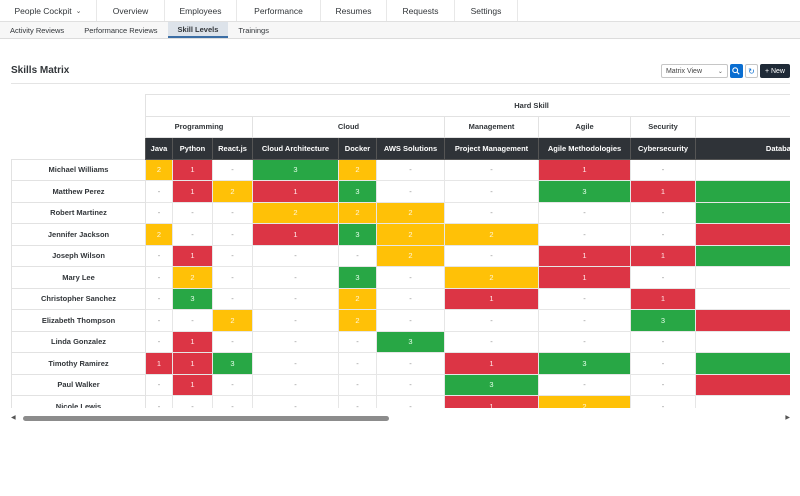 This screenshot has width=800, height=496. Describe the element at coordinates (192, 148) in the screenshot. I see `skill-header-python: Python` at that location.